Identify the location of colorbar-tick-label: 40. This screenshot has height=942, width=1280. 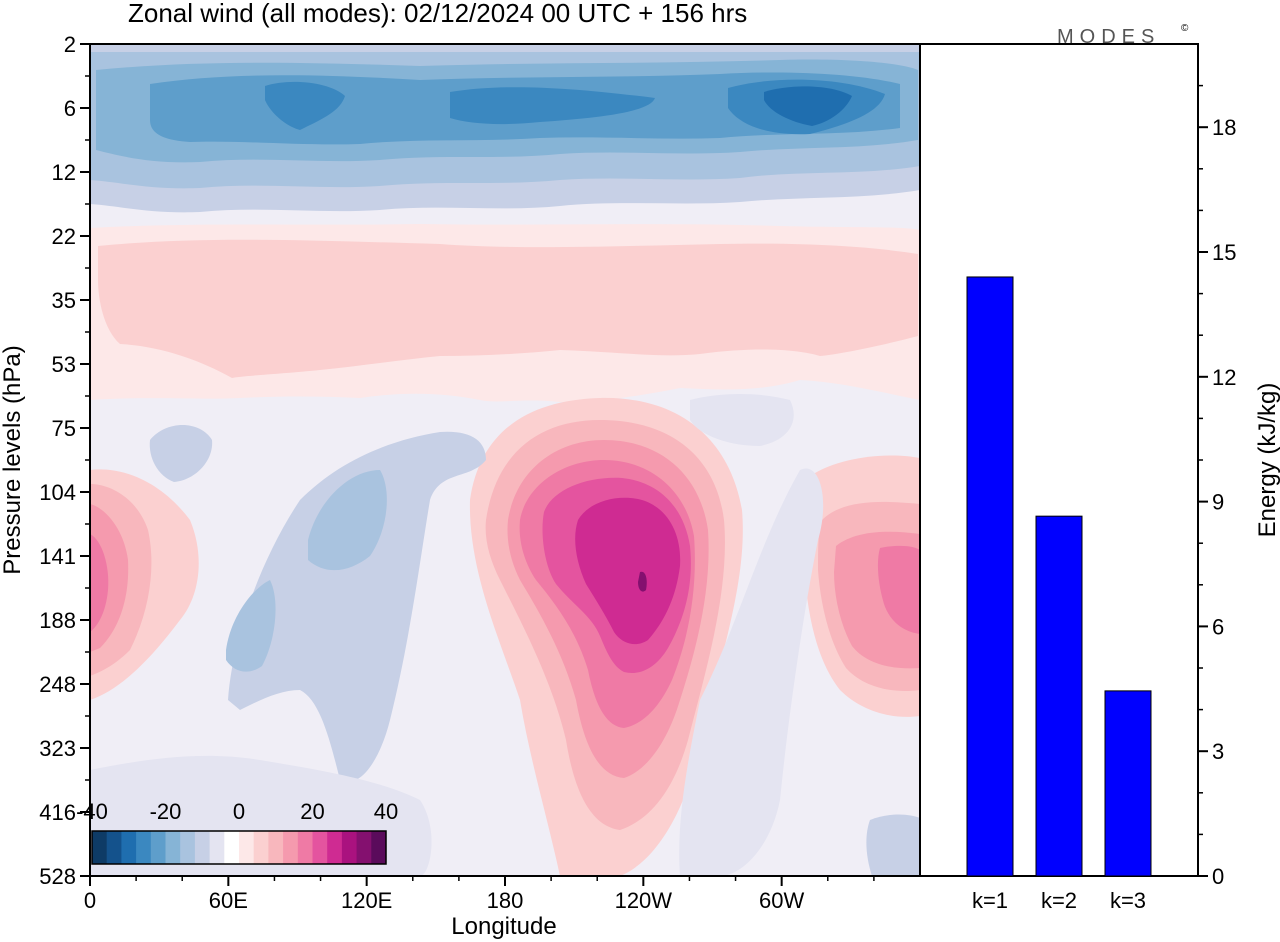
(386, 811).